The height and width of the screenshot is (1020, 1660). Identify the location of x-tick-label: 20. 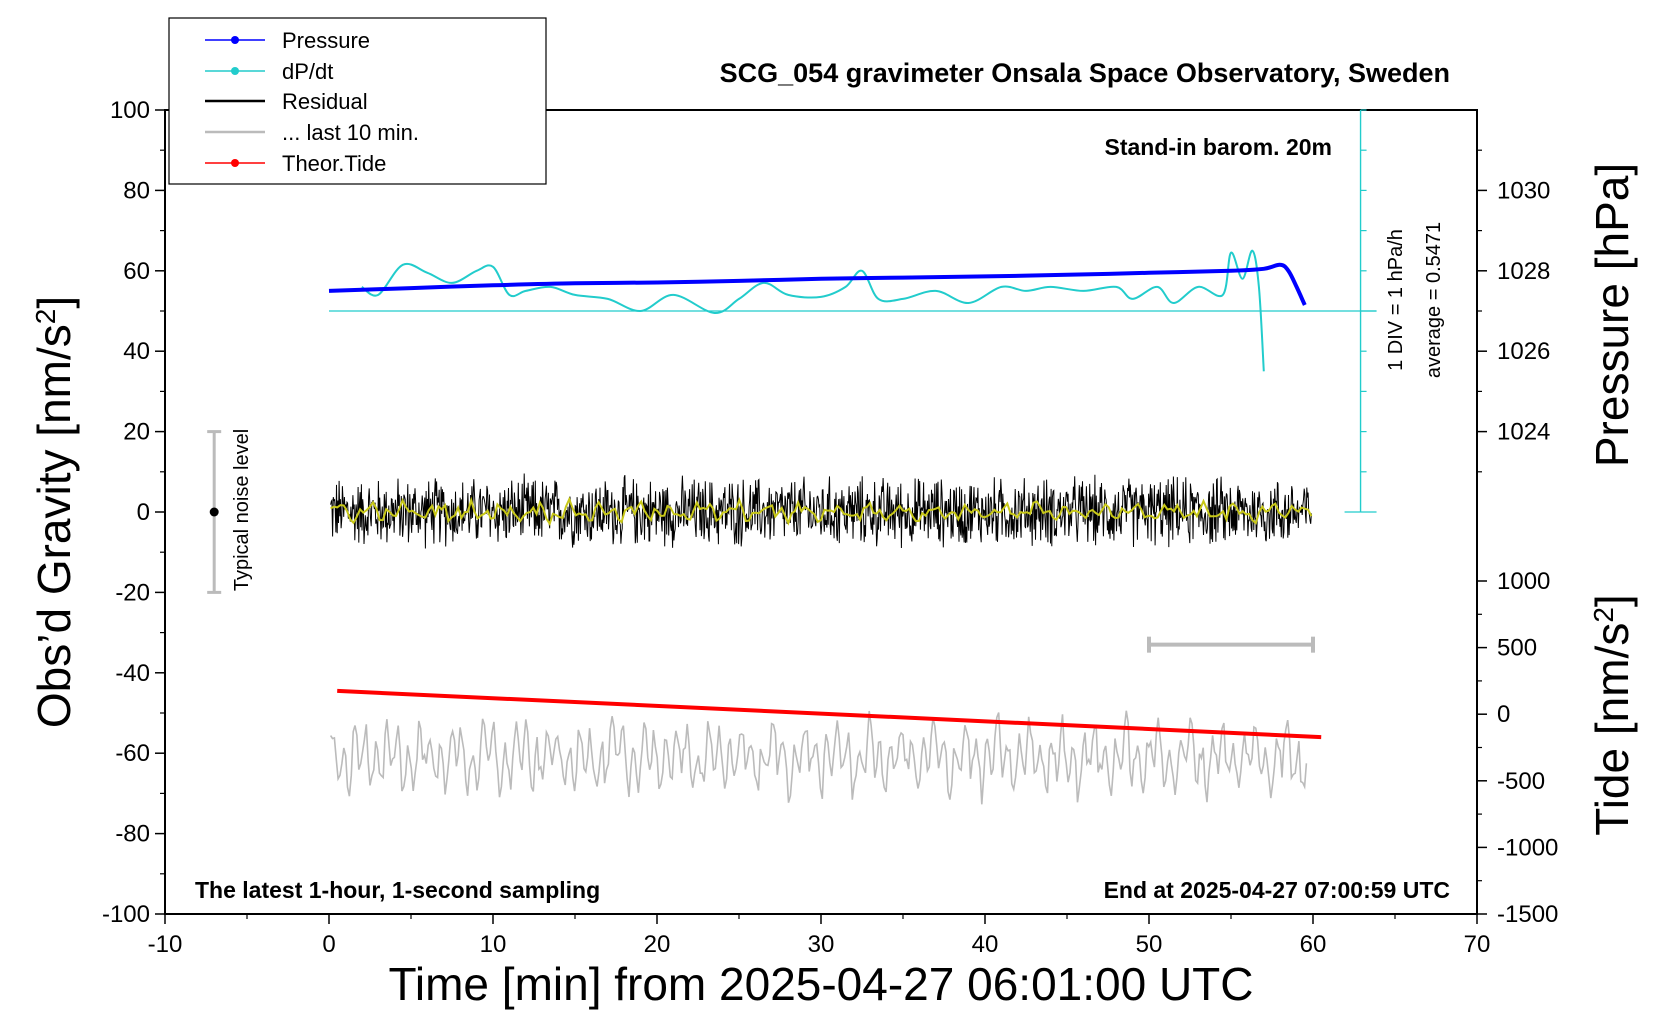
(657, 944).